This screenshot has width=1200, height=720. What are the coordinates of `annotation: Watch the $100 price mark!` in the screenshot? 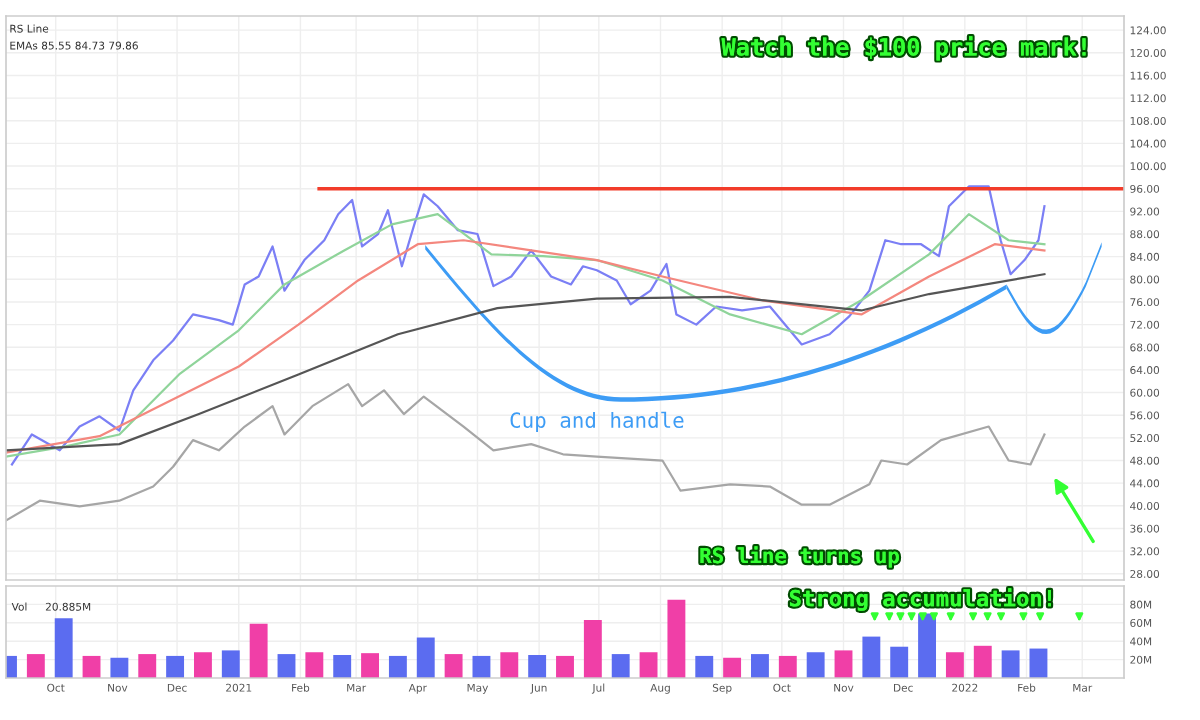 It's located at (903, 48).